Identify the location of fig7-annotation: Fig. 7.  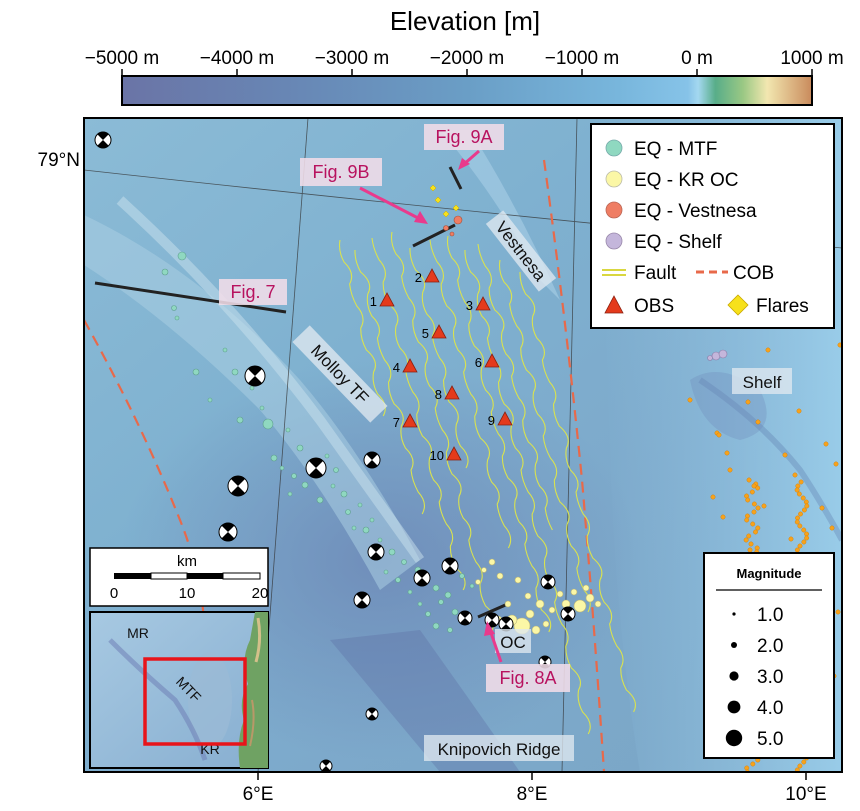
(253, 292).